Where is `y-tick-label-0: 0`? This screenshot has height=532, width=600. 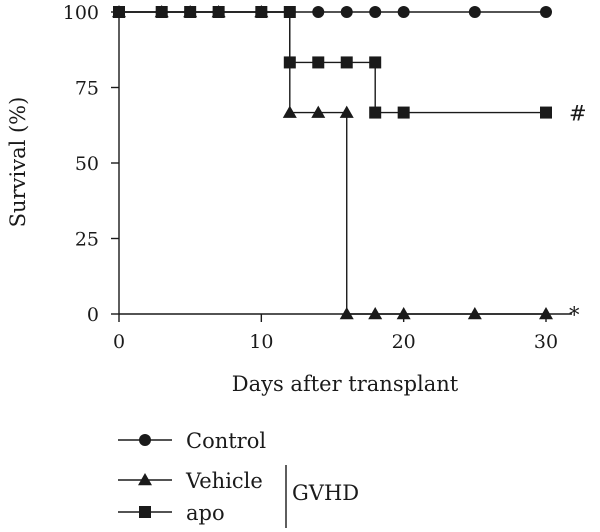
y-tick-label-0: 0 is located at coordinates (93, 315).